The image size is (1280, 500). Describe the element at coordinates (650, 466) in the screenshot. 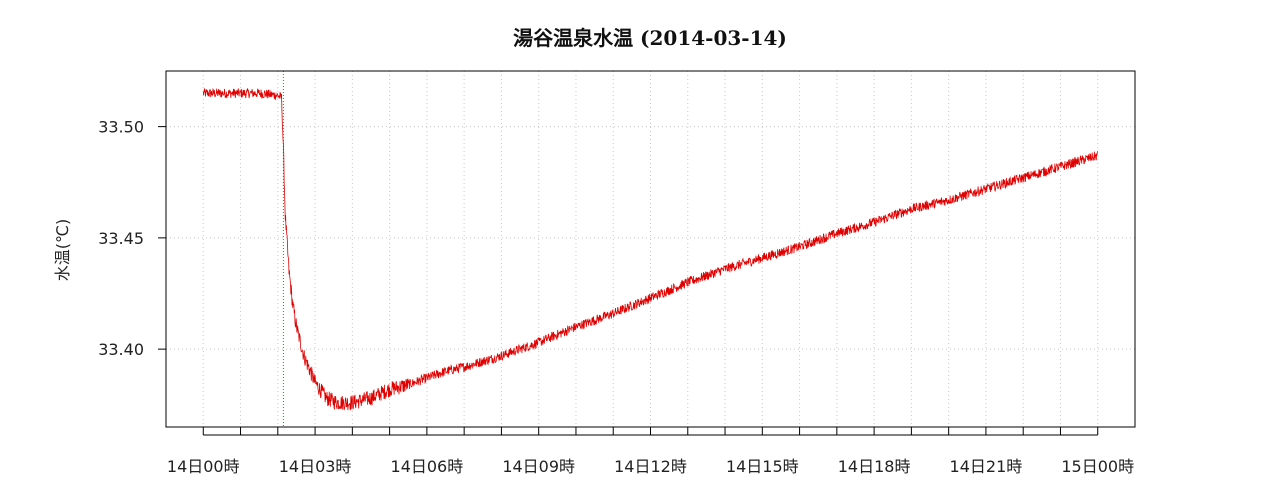

I see `x-tick-label: 14日12時` at that location.